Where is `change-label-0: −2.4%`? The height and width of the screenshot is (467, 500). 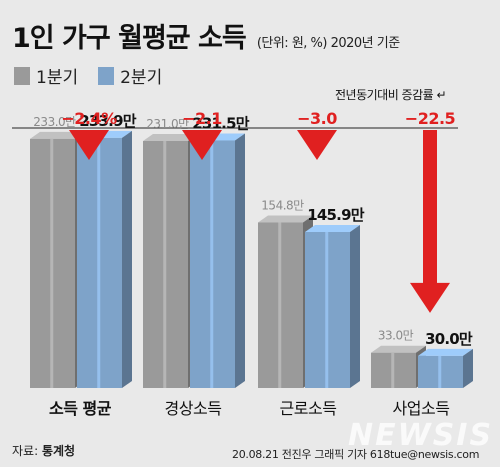
change-label-0: −2.4% is located at coordinates (89, 118).